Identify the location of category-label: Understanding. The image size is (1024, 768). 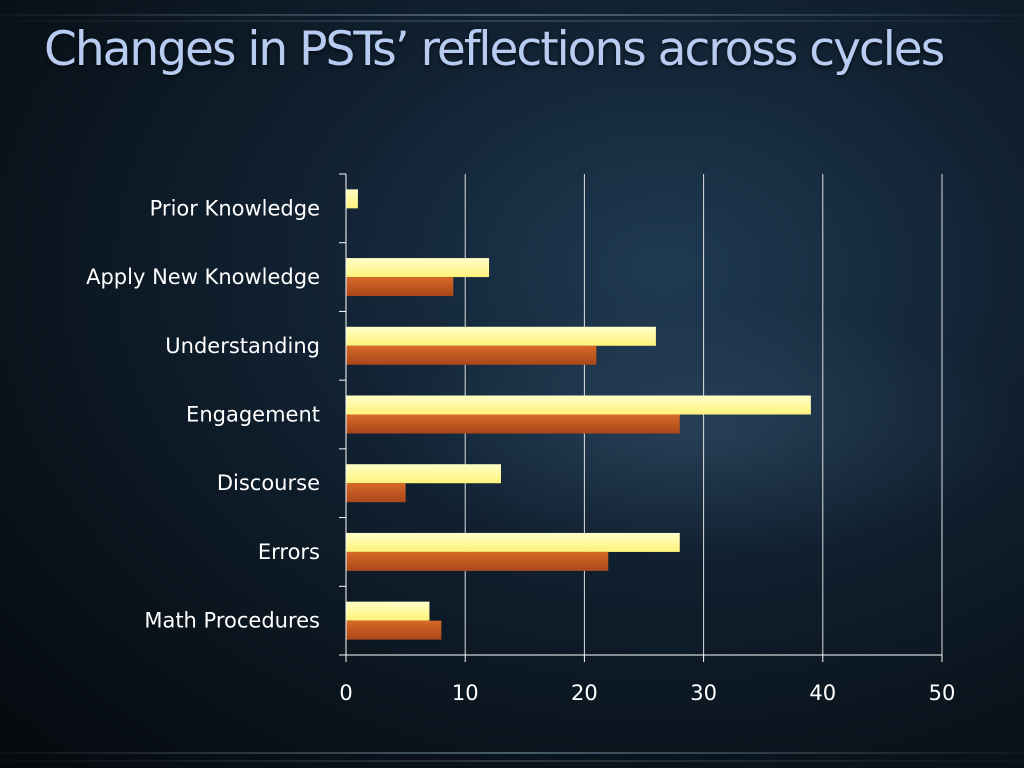
(242, 346).